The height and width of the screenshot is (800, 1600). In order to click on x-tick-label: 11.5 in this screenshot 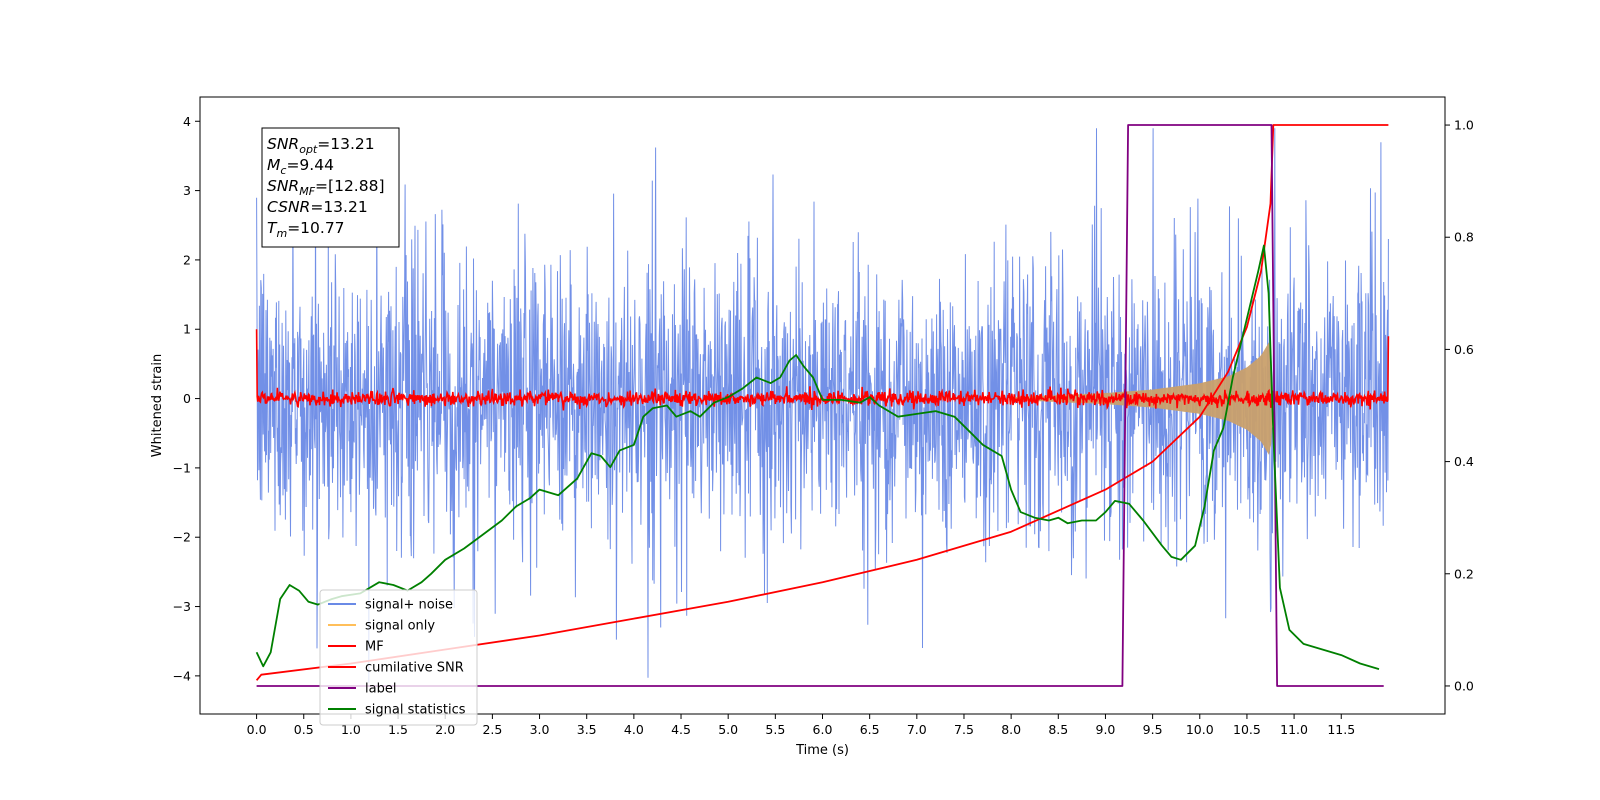, I will do `click(1341, 729)`.